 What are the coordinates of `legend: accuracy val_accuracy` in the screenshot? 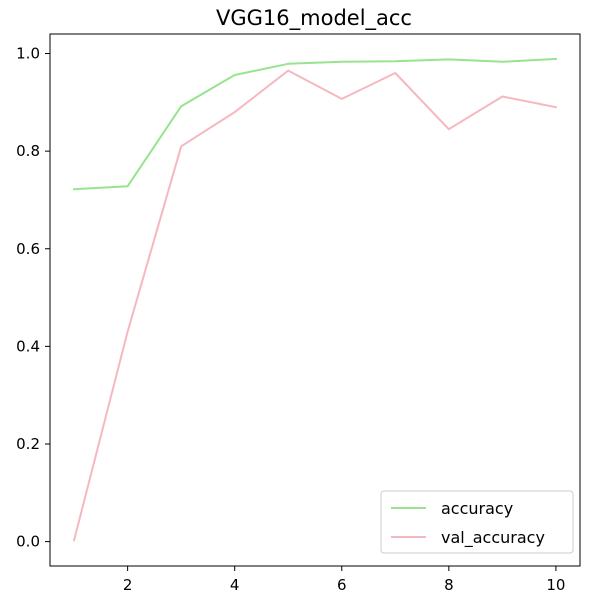 It's located at (477, 522).